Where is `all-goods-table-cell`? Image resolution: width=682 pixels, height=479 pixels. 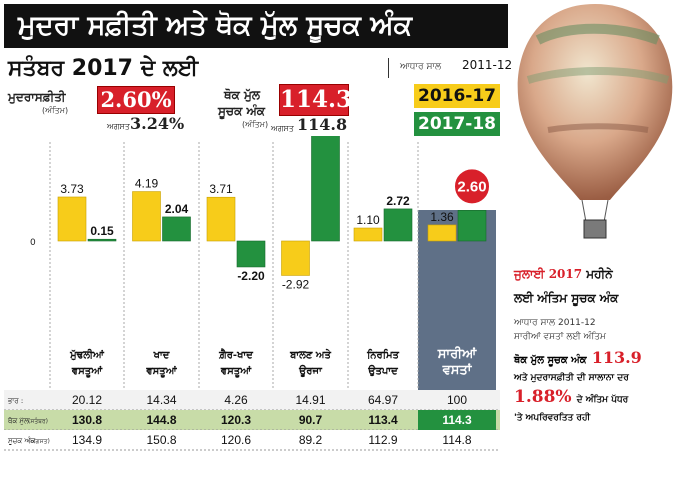
all-goods-table-cell is located at coordinates (457, 420).